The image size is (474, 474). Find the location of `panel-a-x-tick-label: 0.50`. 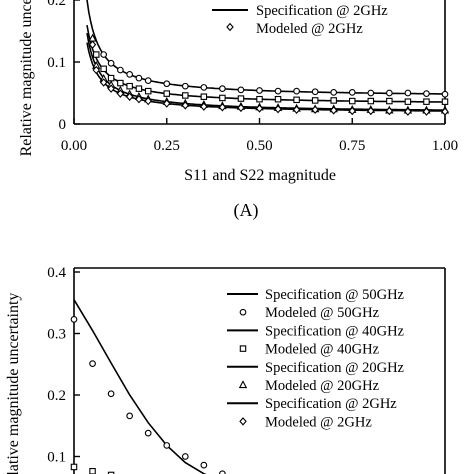

panel-a-x-tick-label: 0.50 is located at coordinates (259, 146).